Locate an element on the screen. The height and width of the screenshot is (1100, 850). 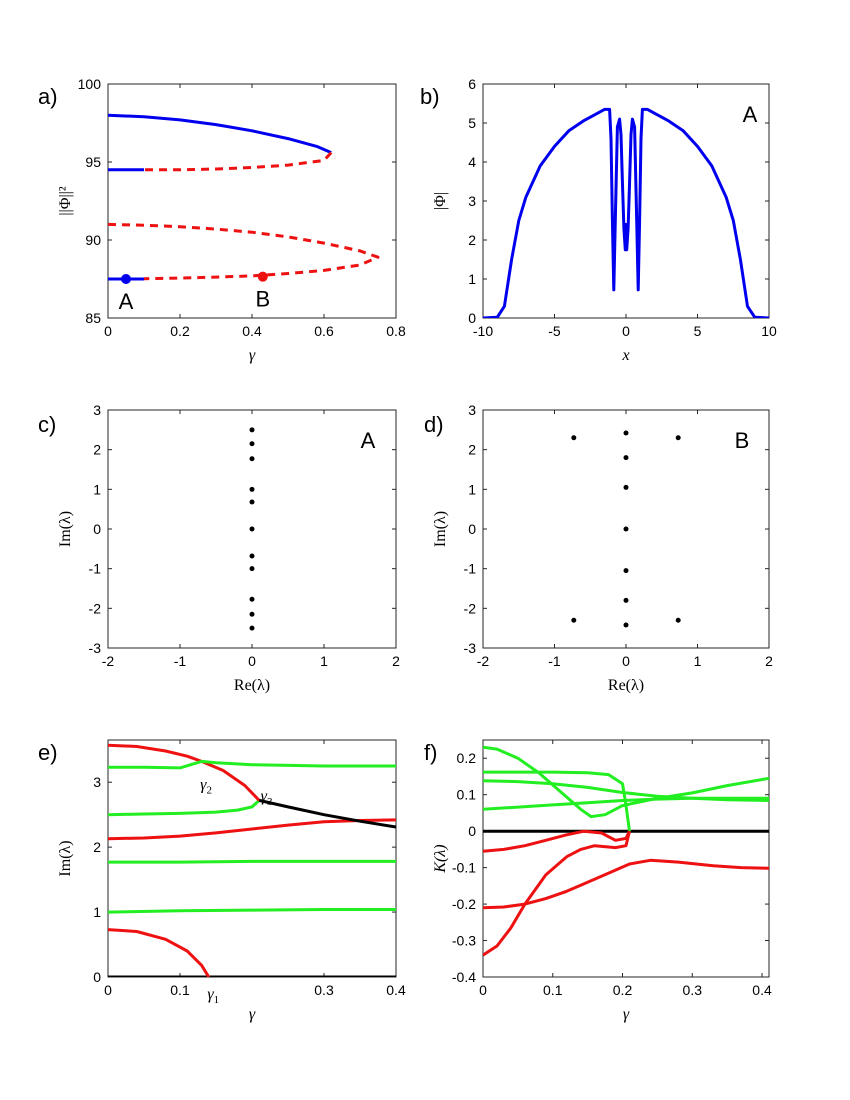
y-tick-label: 0.1 is located at coordinates (467, 795).